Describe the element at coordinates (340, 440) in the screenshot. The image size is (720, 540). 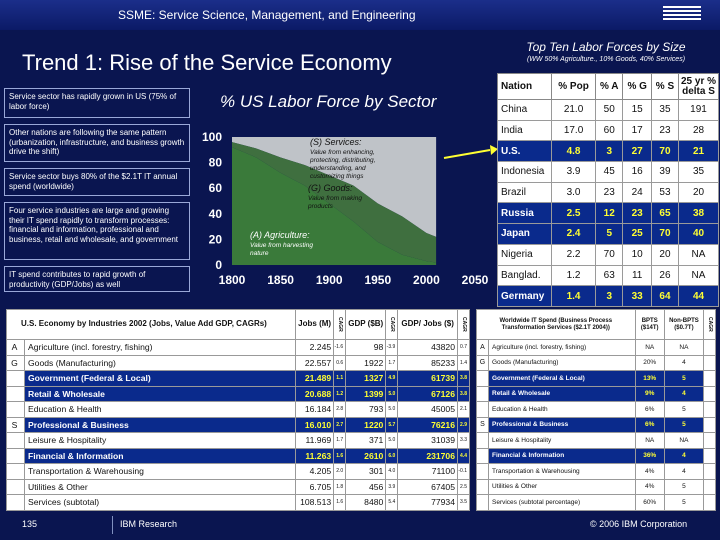
I see `econ-cell-c1: 1.7` at that location.